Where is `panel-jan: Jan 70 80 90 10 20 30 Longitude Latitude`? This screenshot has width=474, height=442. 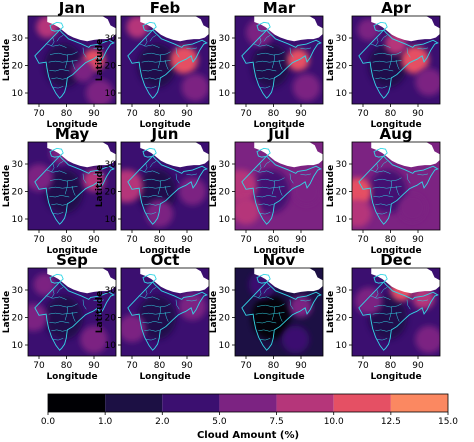
panel-jan: Jan 70 80 90 10 20 30 Longitude Latitude is located at coordinates (59, 65).